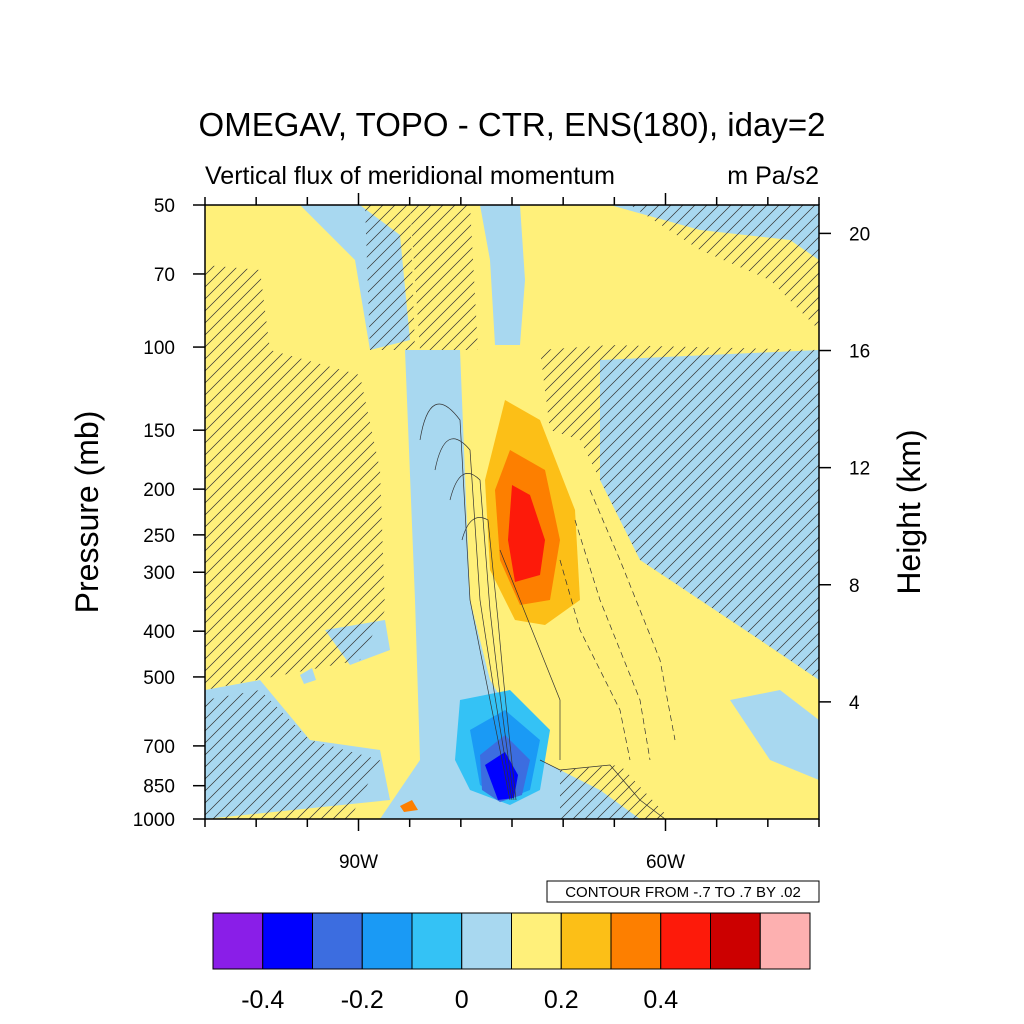 Image resolution: width=1024 pixels, height=1024 pixels. What do you see at coordinates (164, 206) in the screenshot?
I see `y-tick-label: 50` at bounding box center [164, 206].